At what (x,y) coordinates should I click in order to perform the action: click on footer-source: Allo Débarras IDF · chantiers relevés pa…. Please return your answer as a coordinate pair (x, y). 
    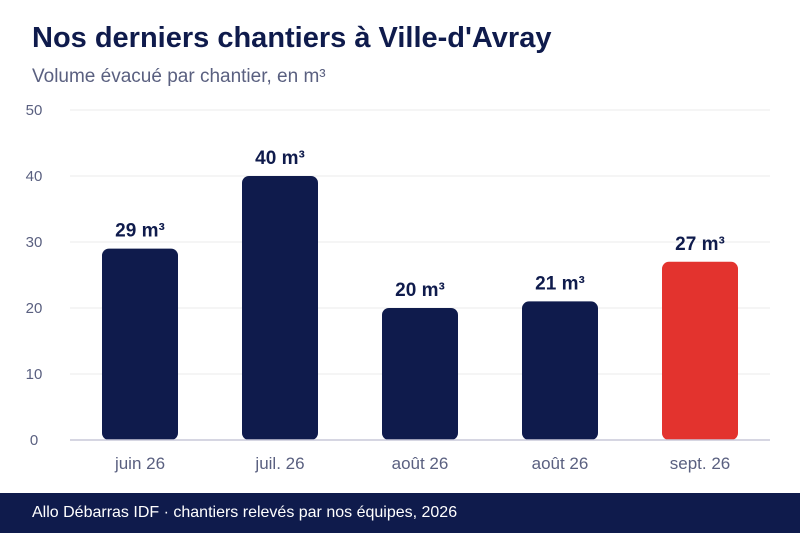
    Looking at the image, I should click on (245, 512).